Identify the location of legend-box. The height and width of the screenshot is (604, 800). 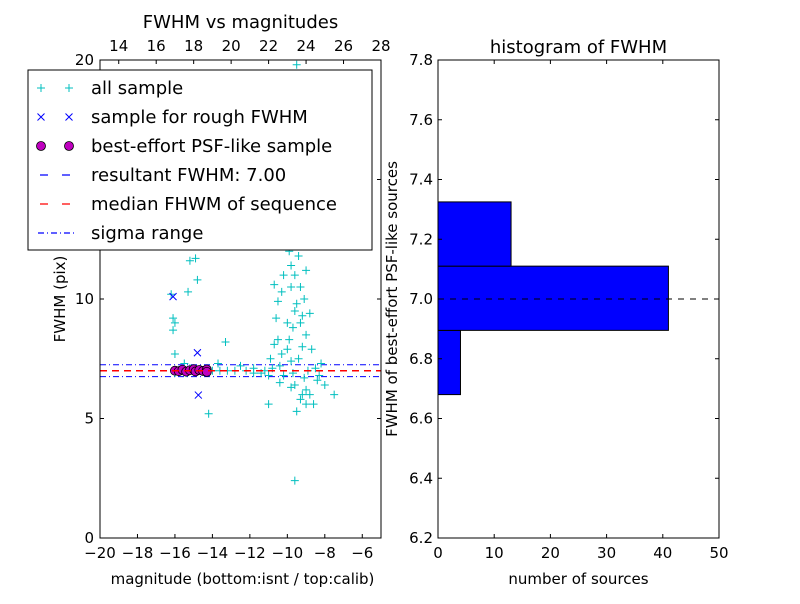
(200, 160).